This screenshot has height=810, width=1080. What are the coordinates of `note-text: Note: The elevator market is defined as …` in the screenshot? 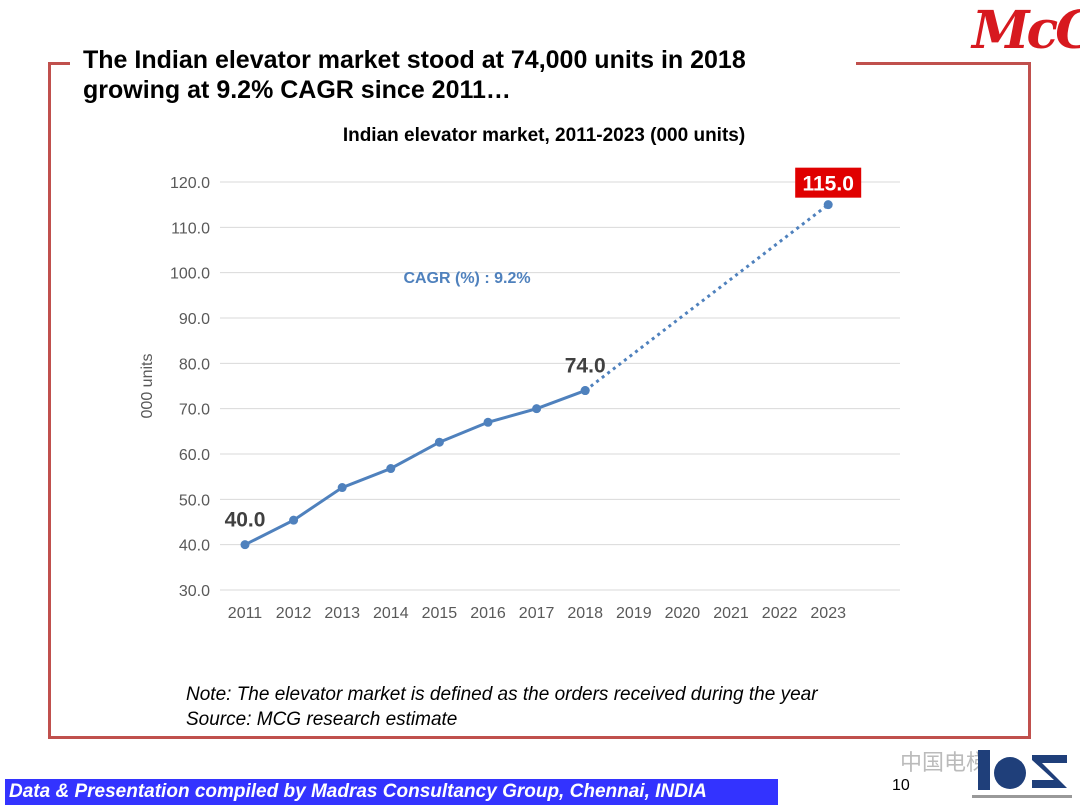 It's located at (502, 694).